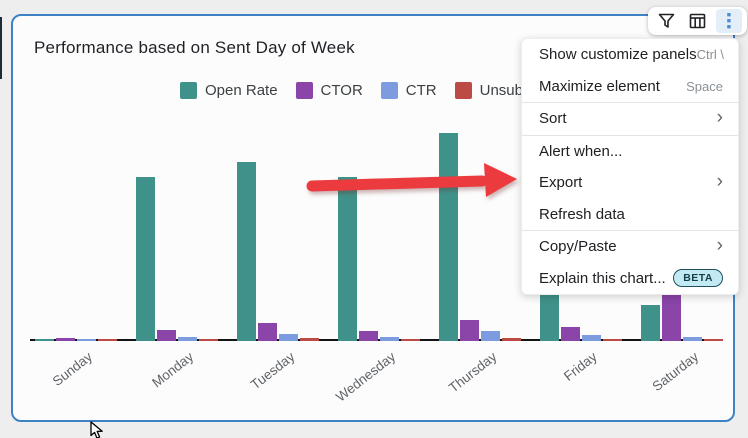  I want to click on menu-item-show-customize-panels: Show customize panels Ctrl \, so click(630, 55).